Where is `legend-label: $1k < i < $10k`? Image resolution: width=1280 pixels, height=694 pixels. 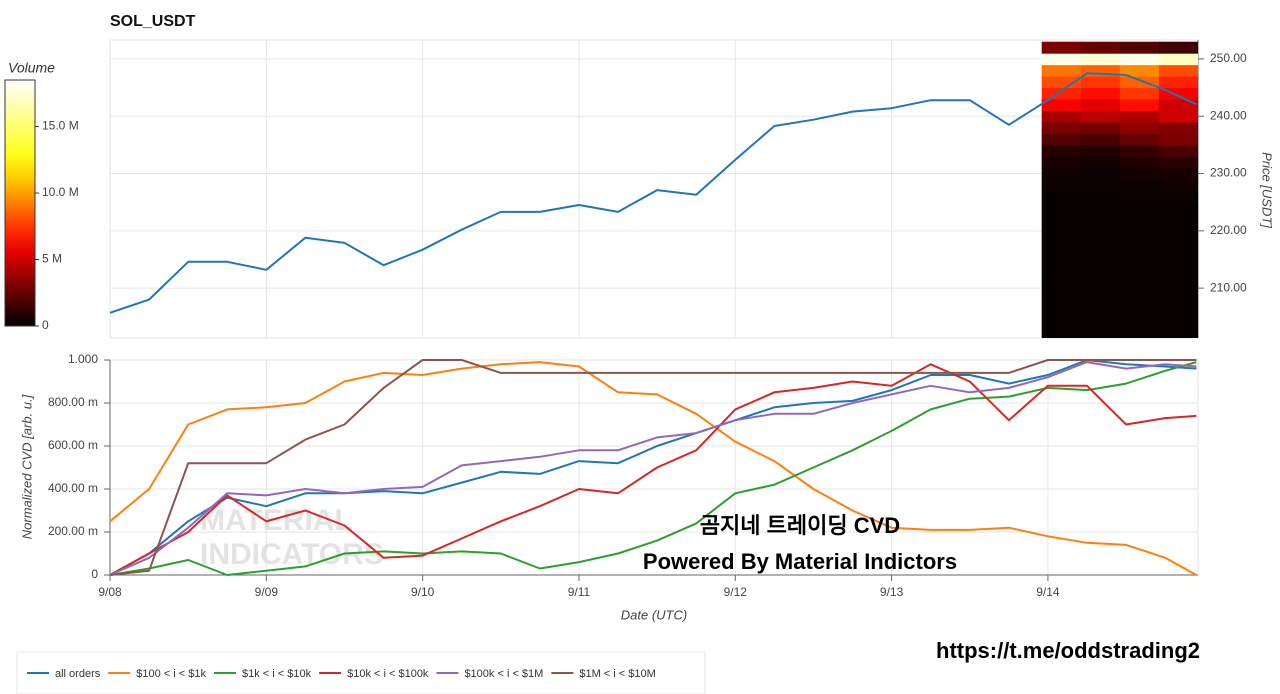 legend-label: $1k < i < $10k is located at coordinates (277, 674).